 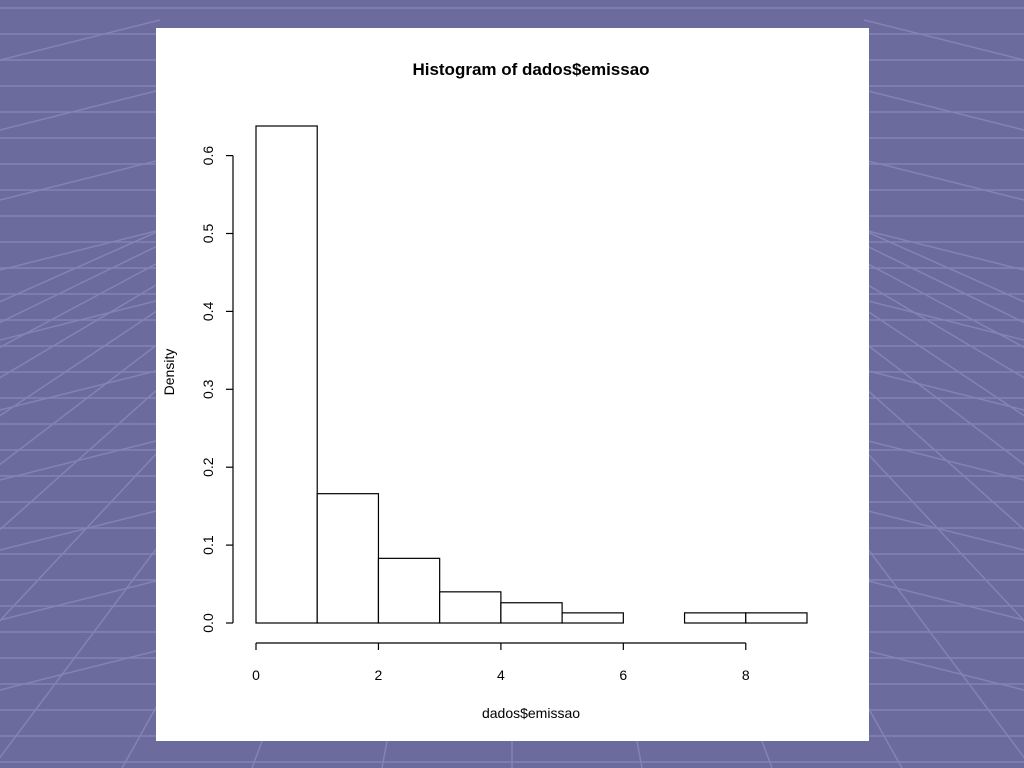 What do you see at coordinates (256, 675) in the screenshot?
I see `x-tick-label: 0` at bounding box center [256, 675].